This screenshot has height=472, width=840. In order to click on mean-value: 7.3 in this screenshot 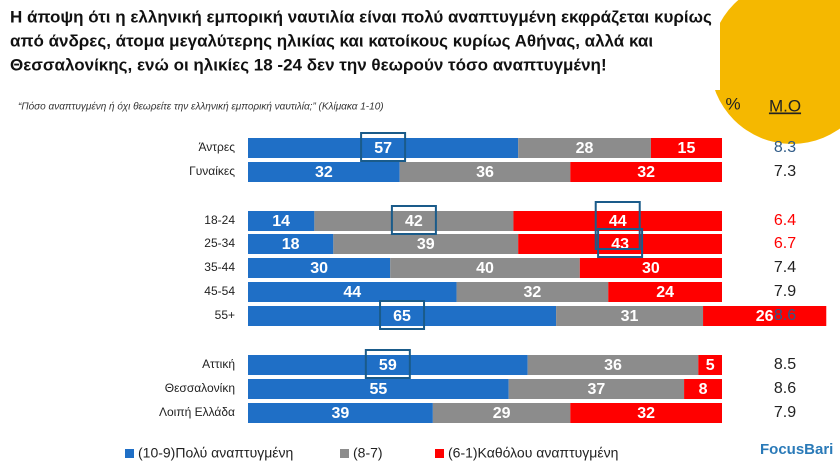, I will do `click(785, 171)`.